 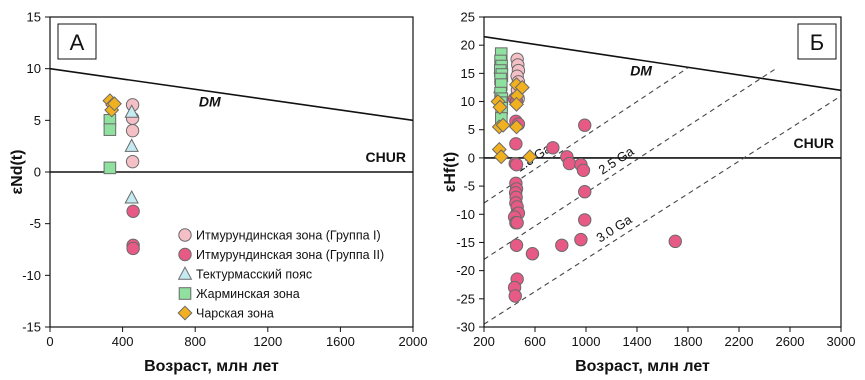 I want to click on x-tick-label: 800, so click(x=195, y=341).